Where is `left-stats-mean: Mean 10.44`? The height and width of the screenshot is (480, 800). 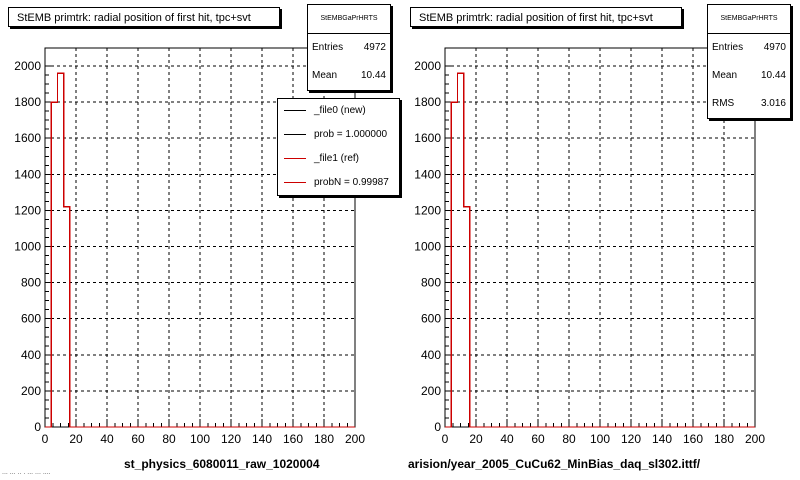 left-stats-mean: Mean 10.44 is located at coordinates (349, 75).